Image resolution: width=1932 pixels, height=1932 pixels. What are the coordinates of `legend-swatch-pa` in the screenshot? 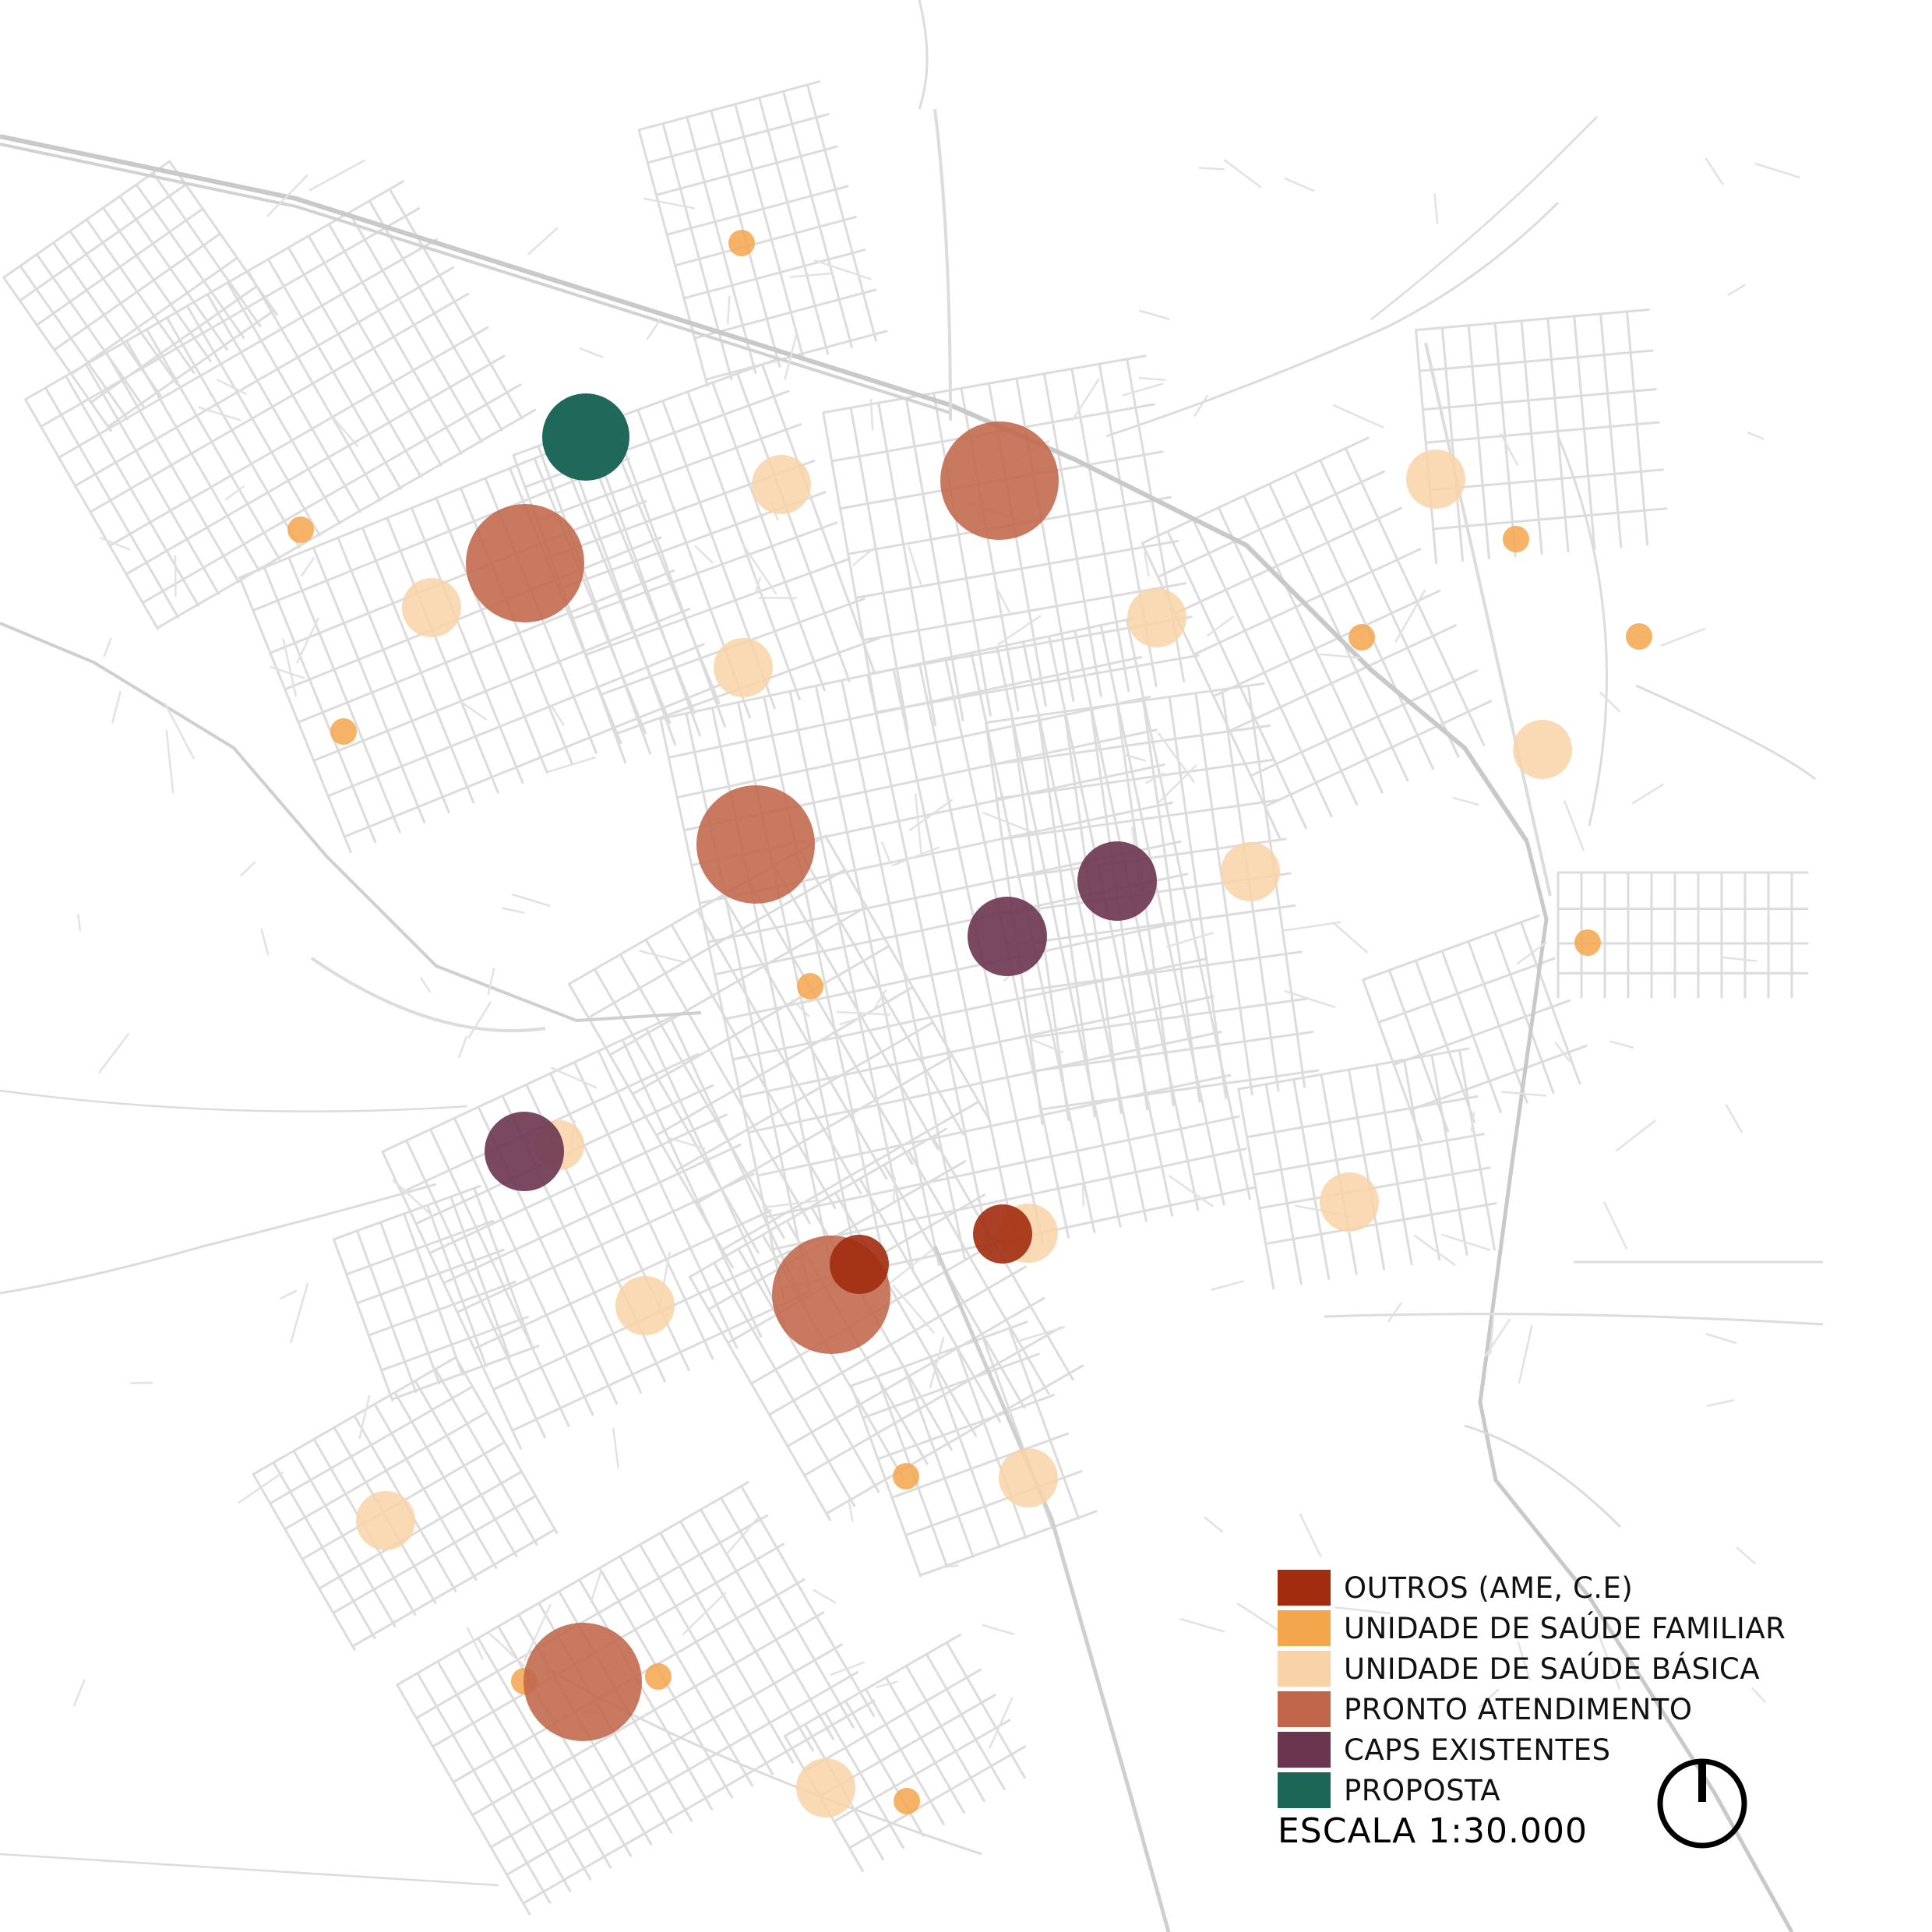 It's located at (1304, 1709).